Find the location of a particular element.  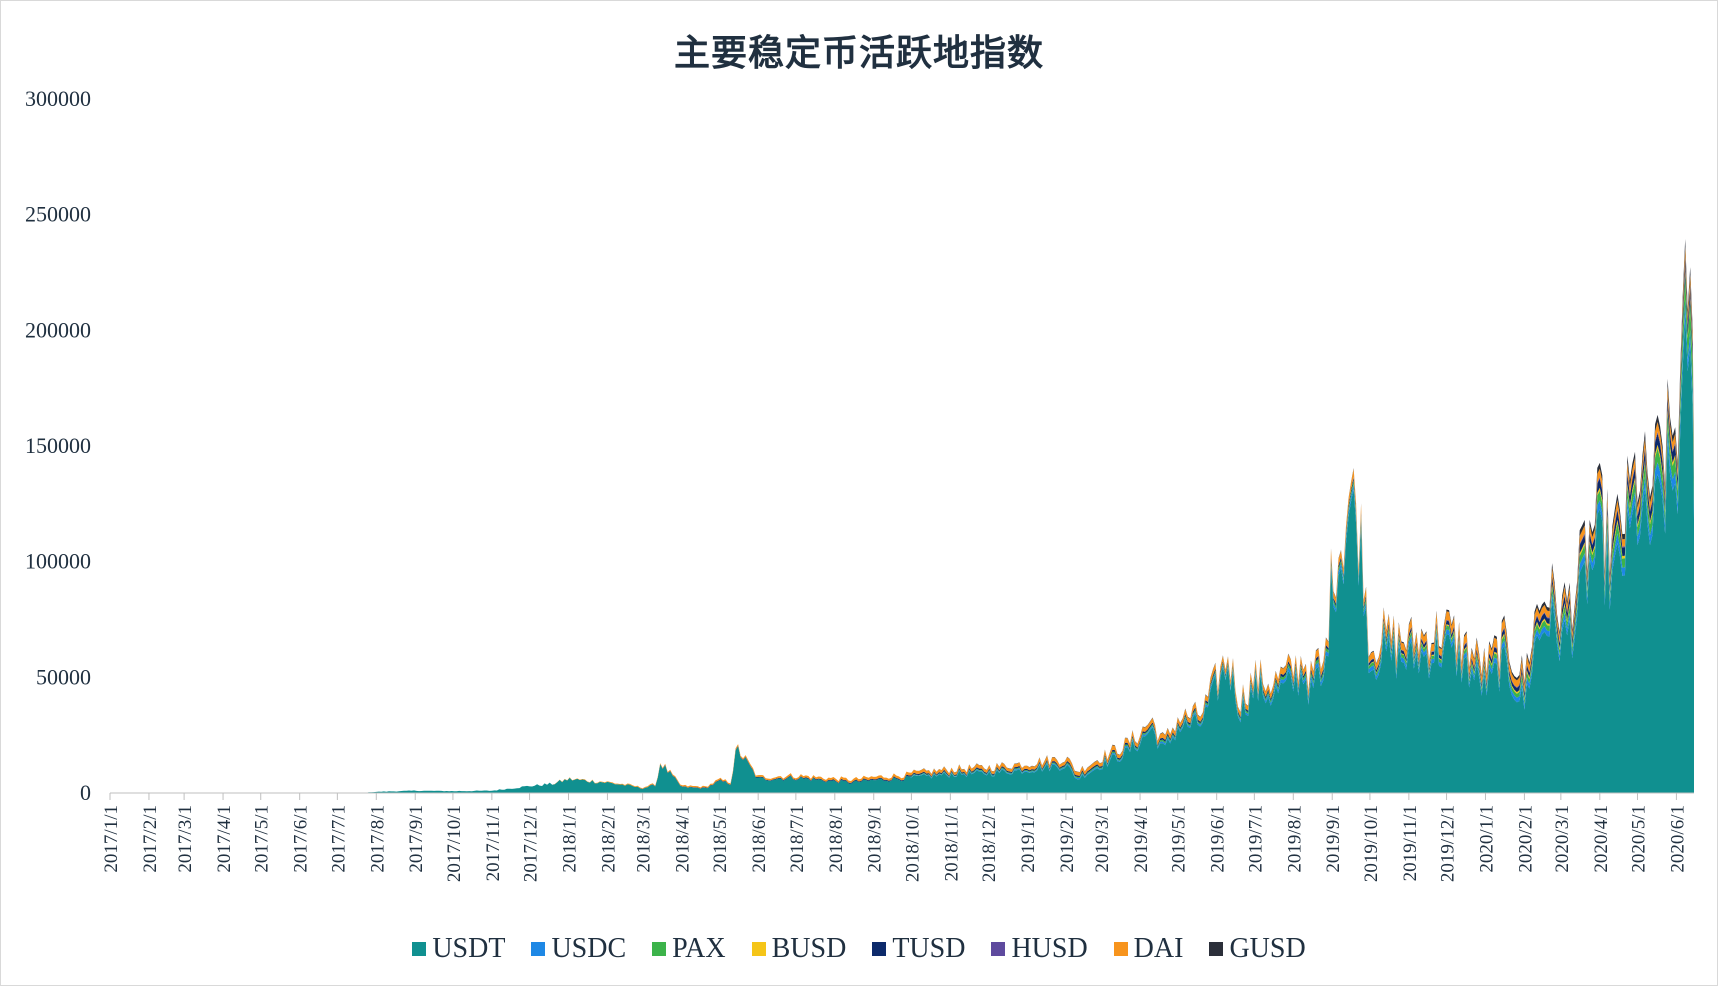

x-tick-label: 2018/7/1 is located at coordinates (797, 839).